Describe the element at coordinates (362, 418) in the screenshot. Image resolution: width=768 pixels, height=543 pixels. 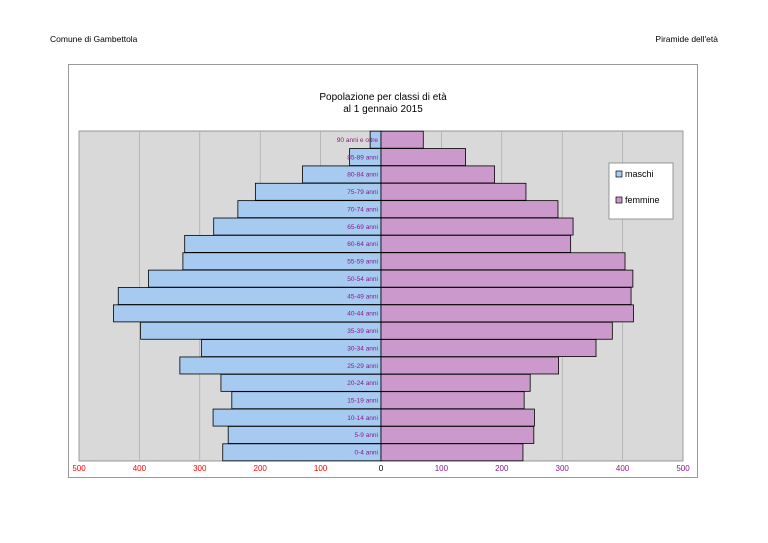
I see `category-label: 10-14 anni` at that location.